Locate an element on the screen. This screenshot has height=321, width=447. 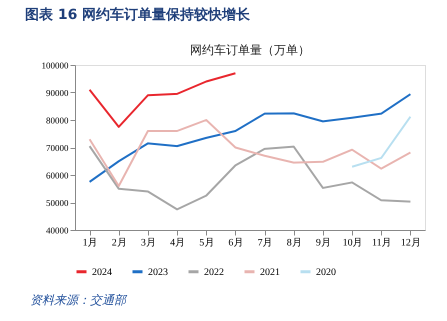
y-tick-label: 50000 is located at coordinates (57, 203).